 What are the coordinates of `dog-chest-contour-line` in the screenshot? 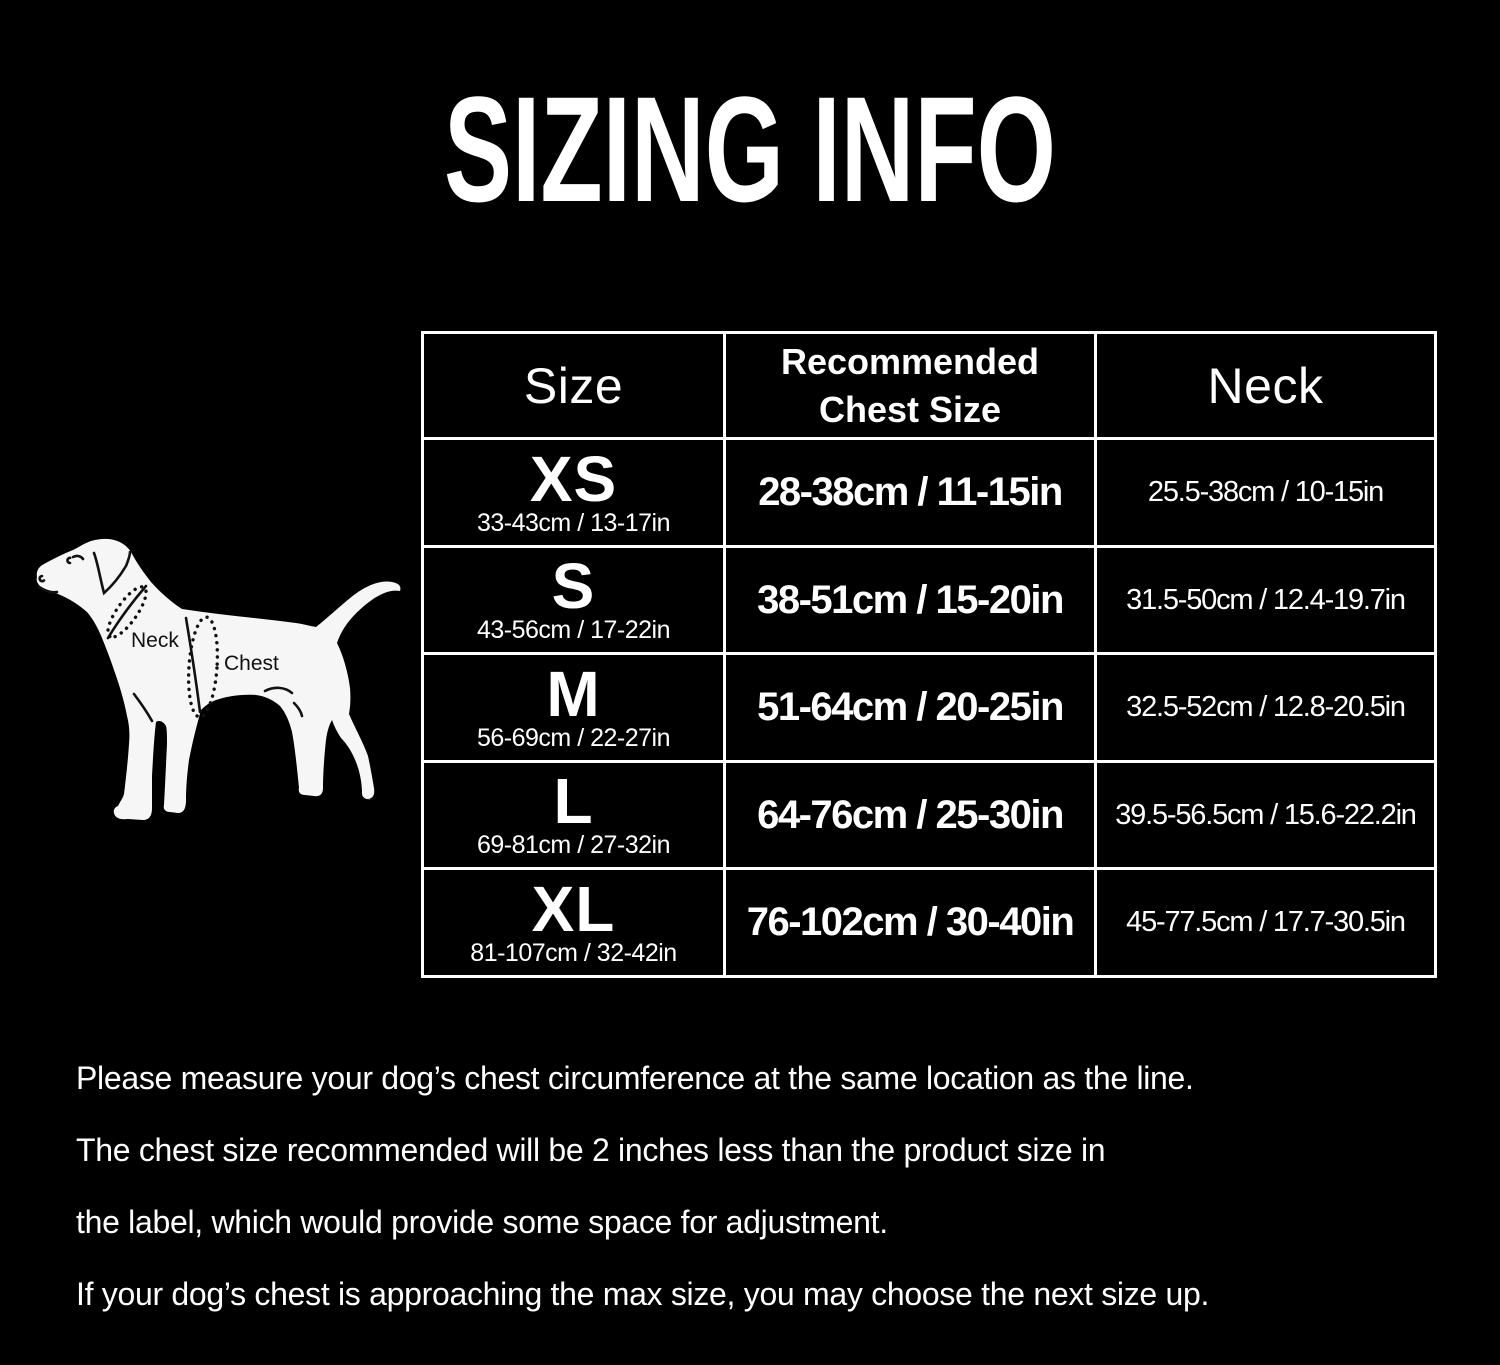 It's located at (193, 665).